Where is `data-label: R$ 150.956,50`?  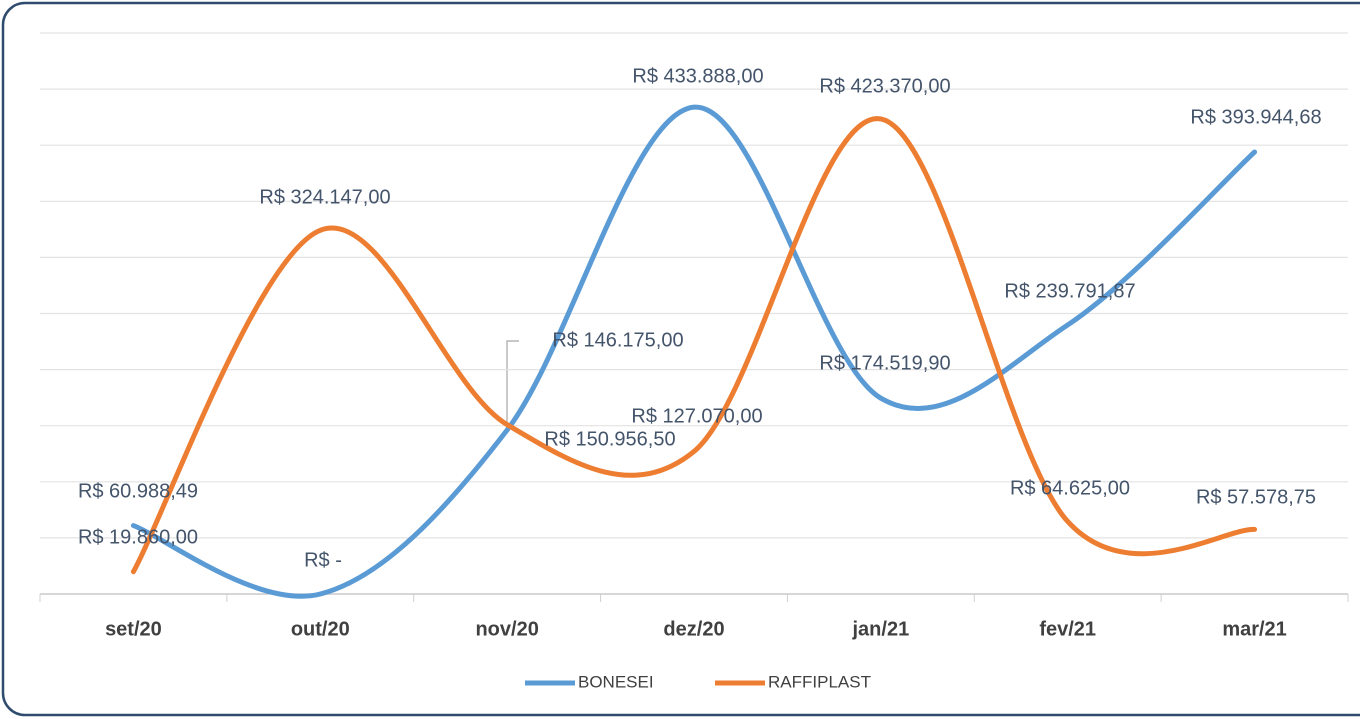
data-label: R$ 150.956,50 is located at coordinates (609, 439).